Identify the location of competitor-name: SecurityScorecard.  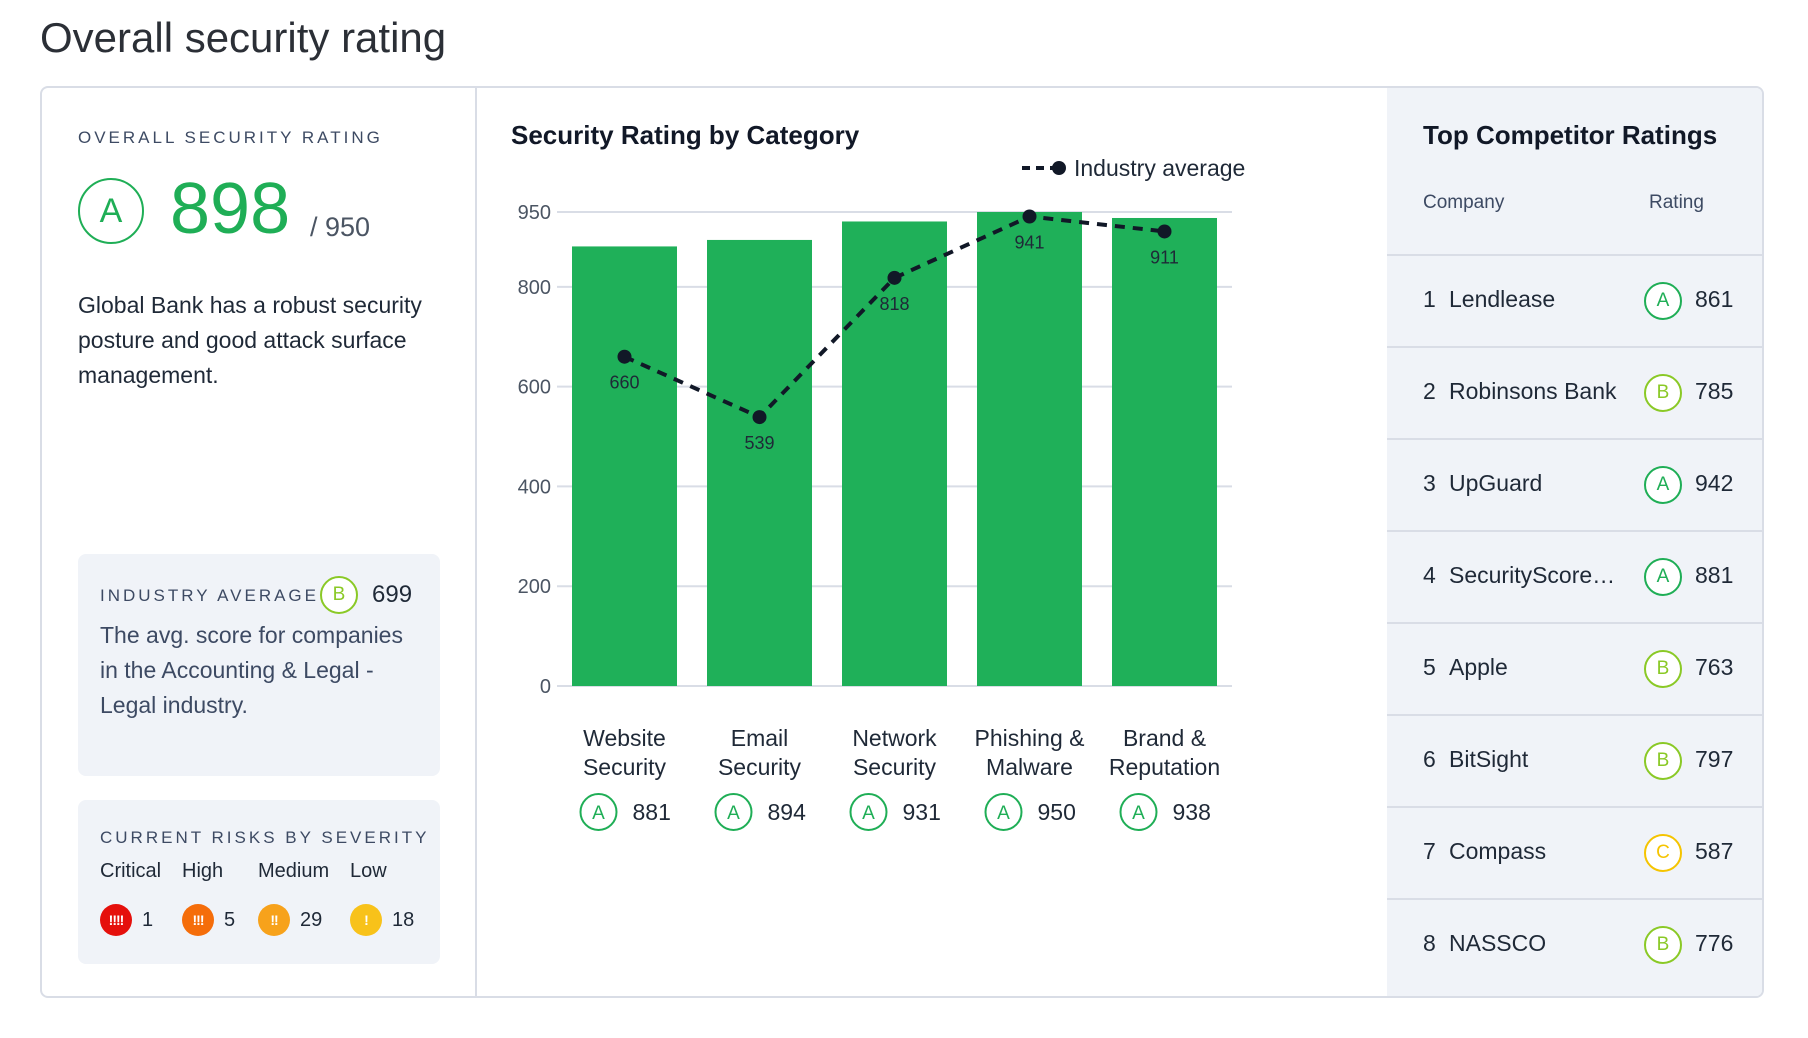
(1537, 575).